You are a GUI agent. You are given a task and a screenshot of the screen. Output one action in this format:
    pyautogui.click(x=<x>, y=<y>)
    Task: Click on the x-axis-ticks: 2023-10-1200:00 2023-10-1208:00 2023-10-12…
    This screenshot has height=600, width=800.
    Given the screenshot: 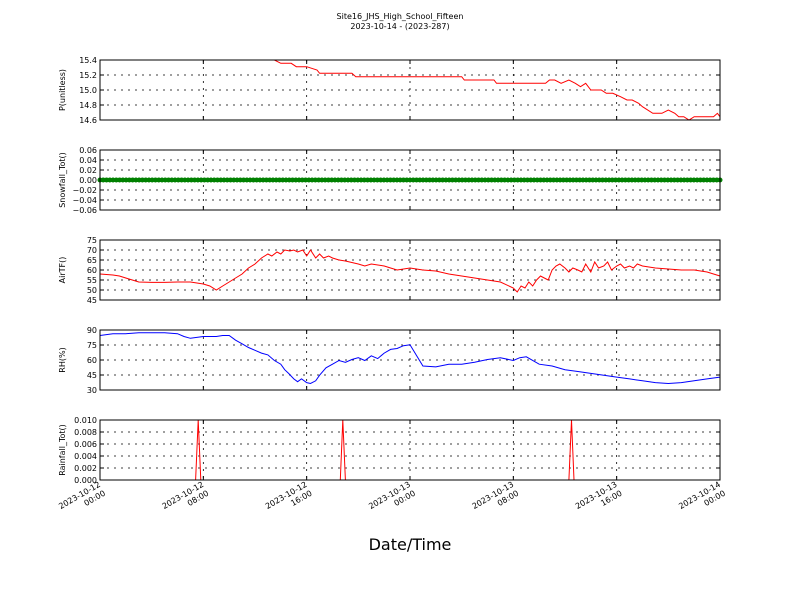 What is the action you would take?
    pyautogui.click(x=392, y=500)
    